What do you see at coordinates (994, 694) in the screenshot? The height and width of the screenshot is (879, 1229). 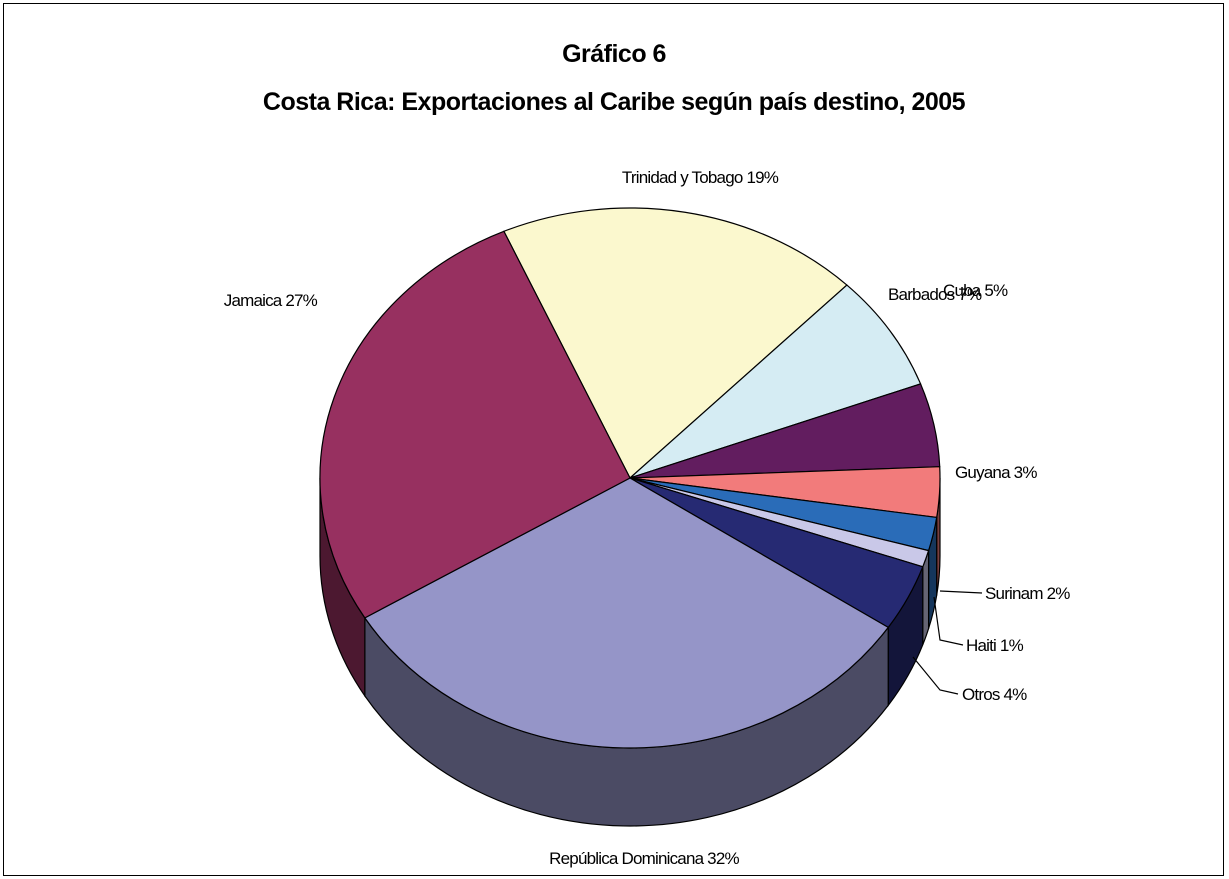 I see `slice-label-6: Otros 4%` at bounding box center [994, 694].